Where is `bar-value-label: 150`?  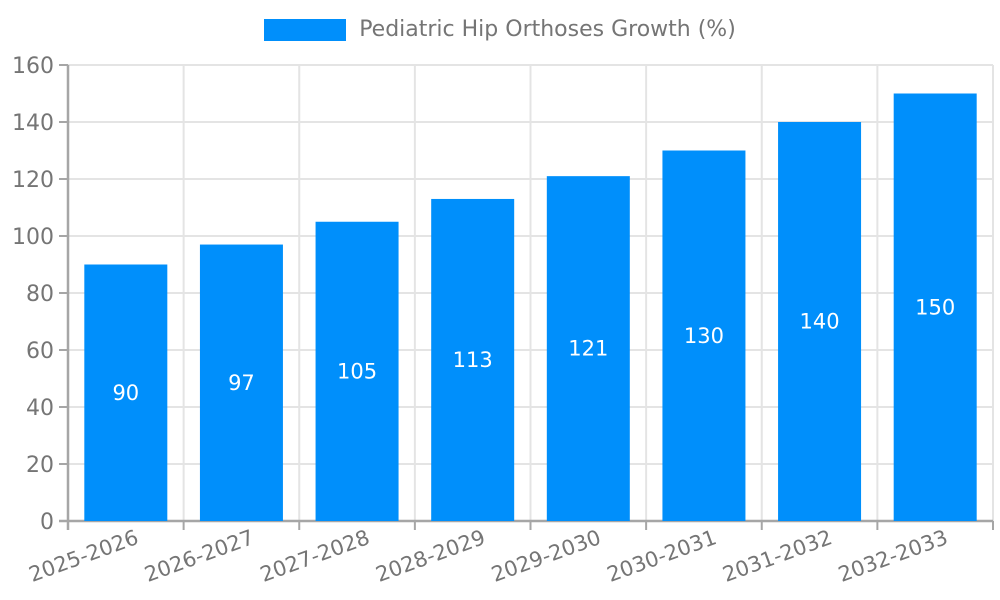 bar-value-label: 150 is located at coordinates (935, 307).